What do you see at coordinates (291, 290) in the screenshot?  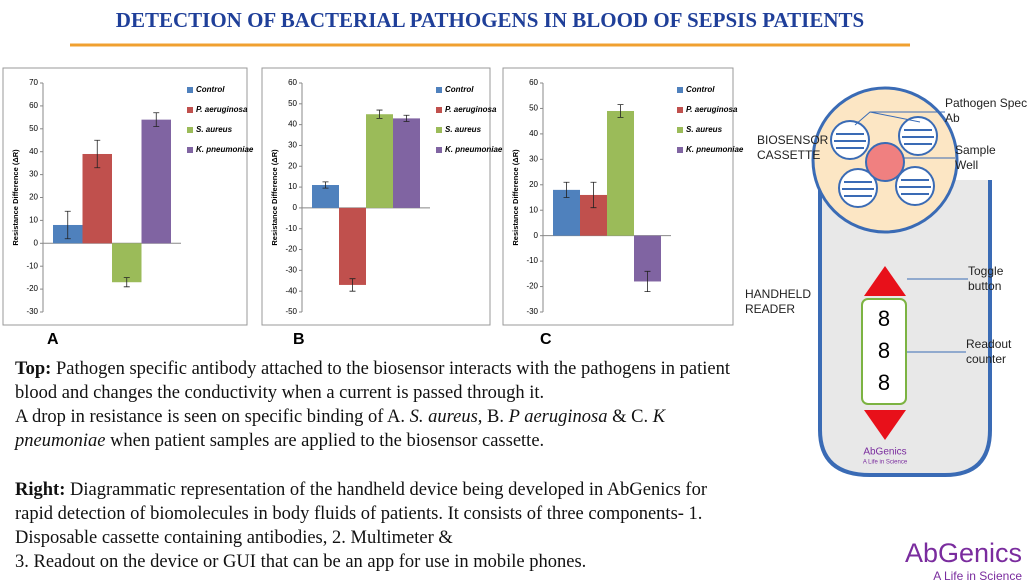 I see `y-tick-label: -40` at bounding box center [291, 290].